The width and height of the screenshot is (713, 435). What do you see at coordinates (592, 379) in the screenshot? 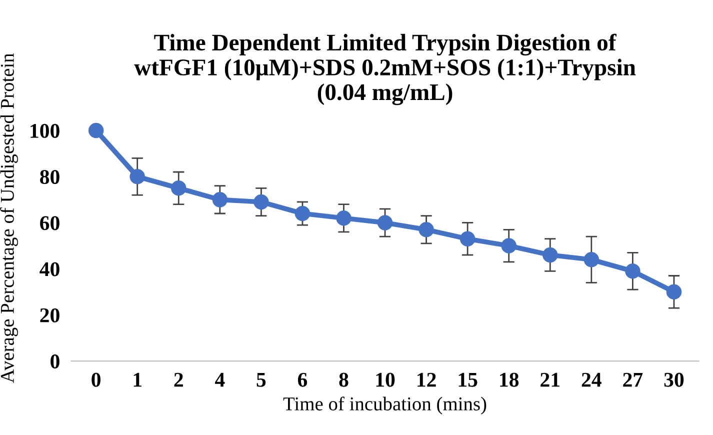
I see `x-tick-label: 24` at bounding box center [592, 379].